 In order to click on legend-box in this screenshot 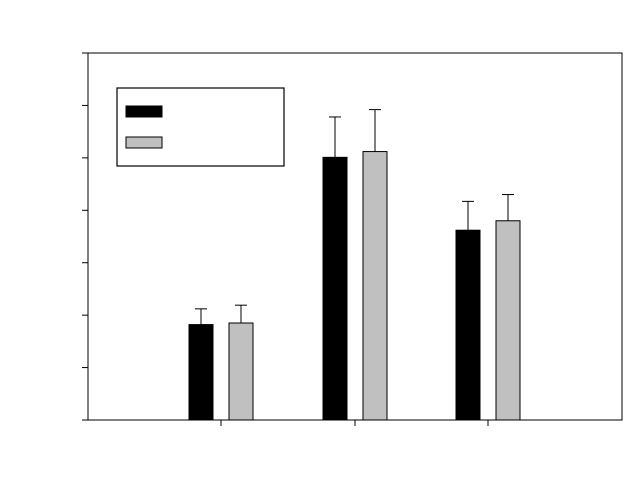, I will do `click(200, 127)`.